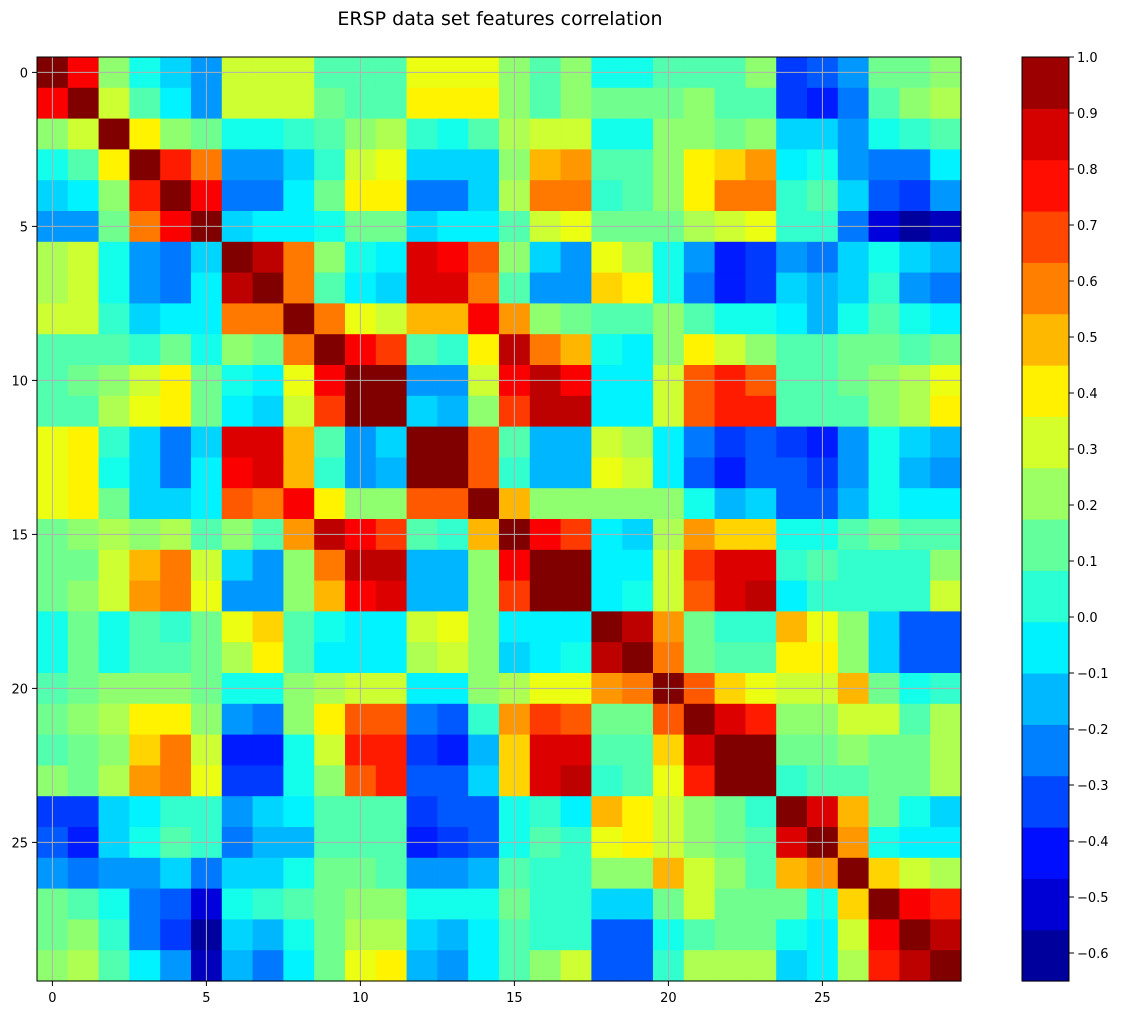 This screenshot has width=1123, height=1015. I want to click on colorbar-band, so click(1045, 596).